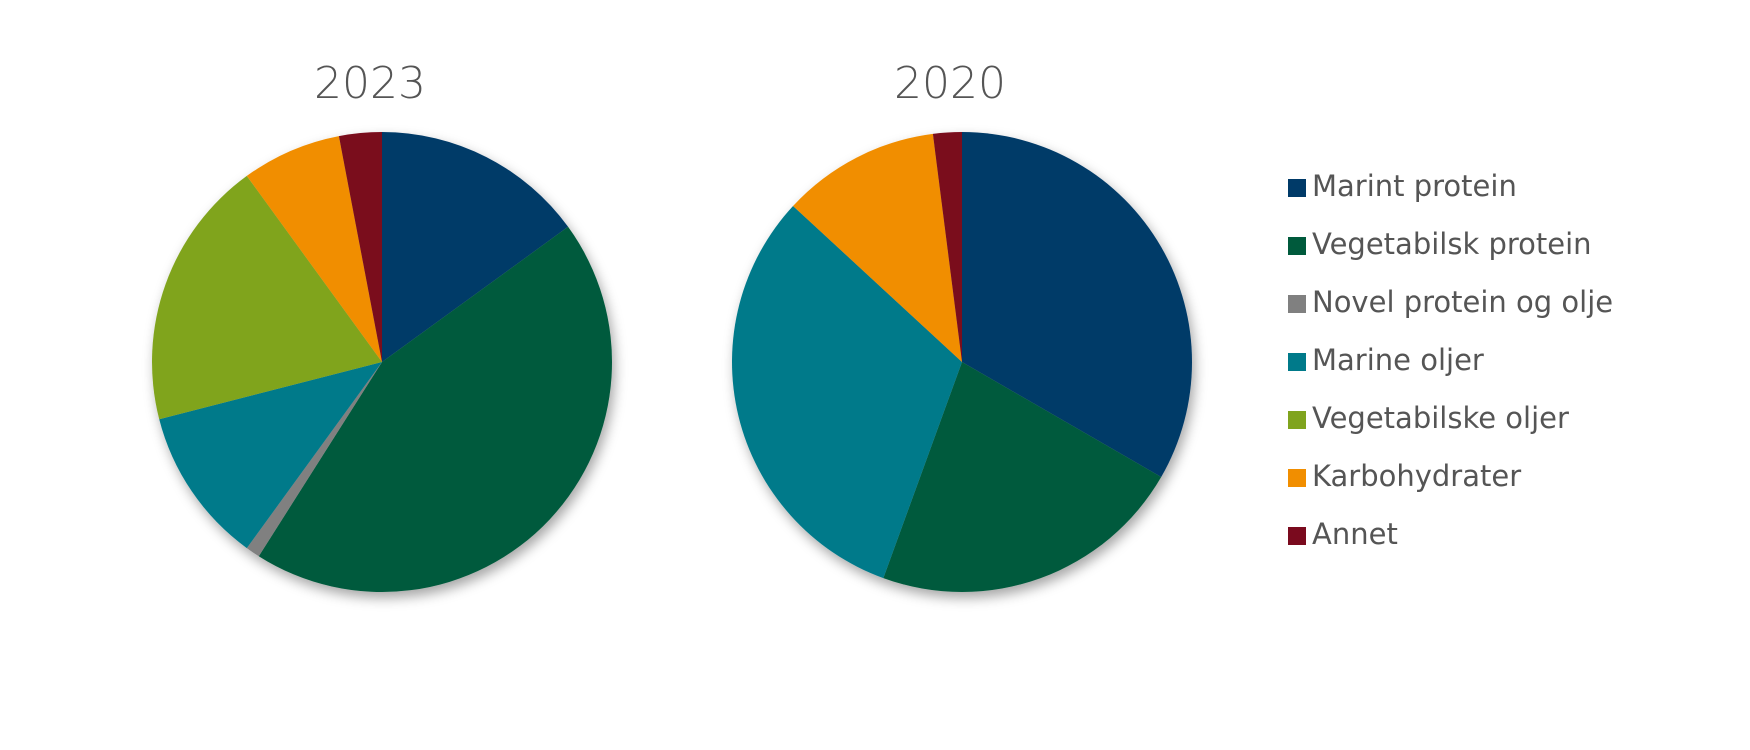 This screenshot has height=750, width=1750. What do you see at coordinates (1462, 302) in the screenshot?
I see `legend-label: Novel protein og olje` at bounding box center [1462, 302].